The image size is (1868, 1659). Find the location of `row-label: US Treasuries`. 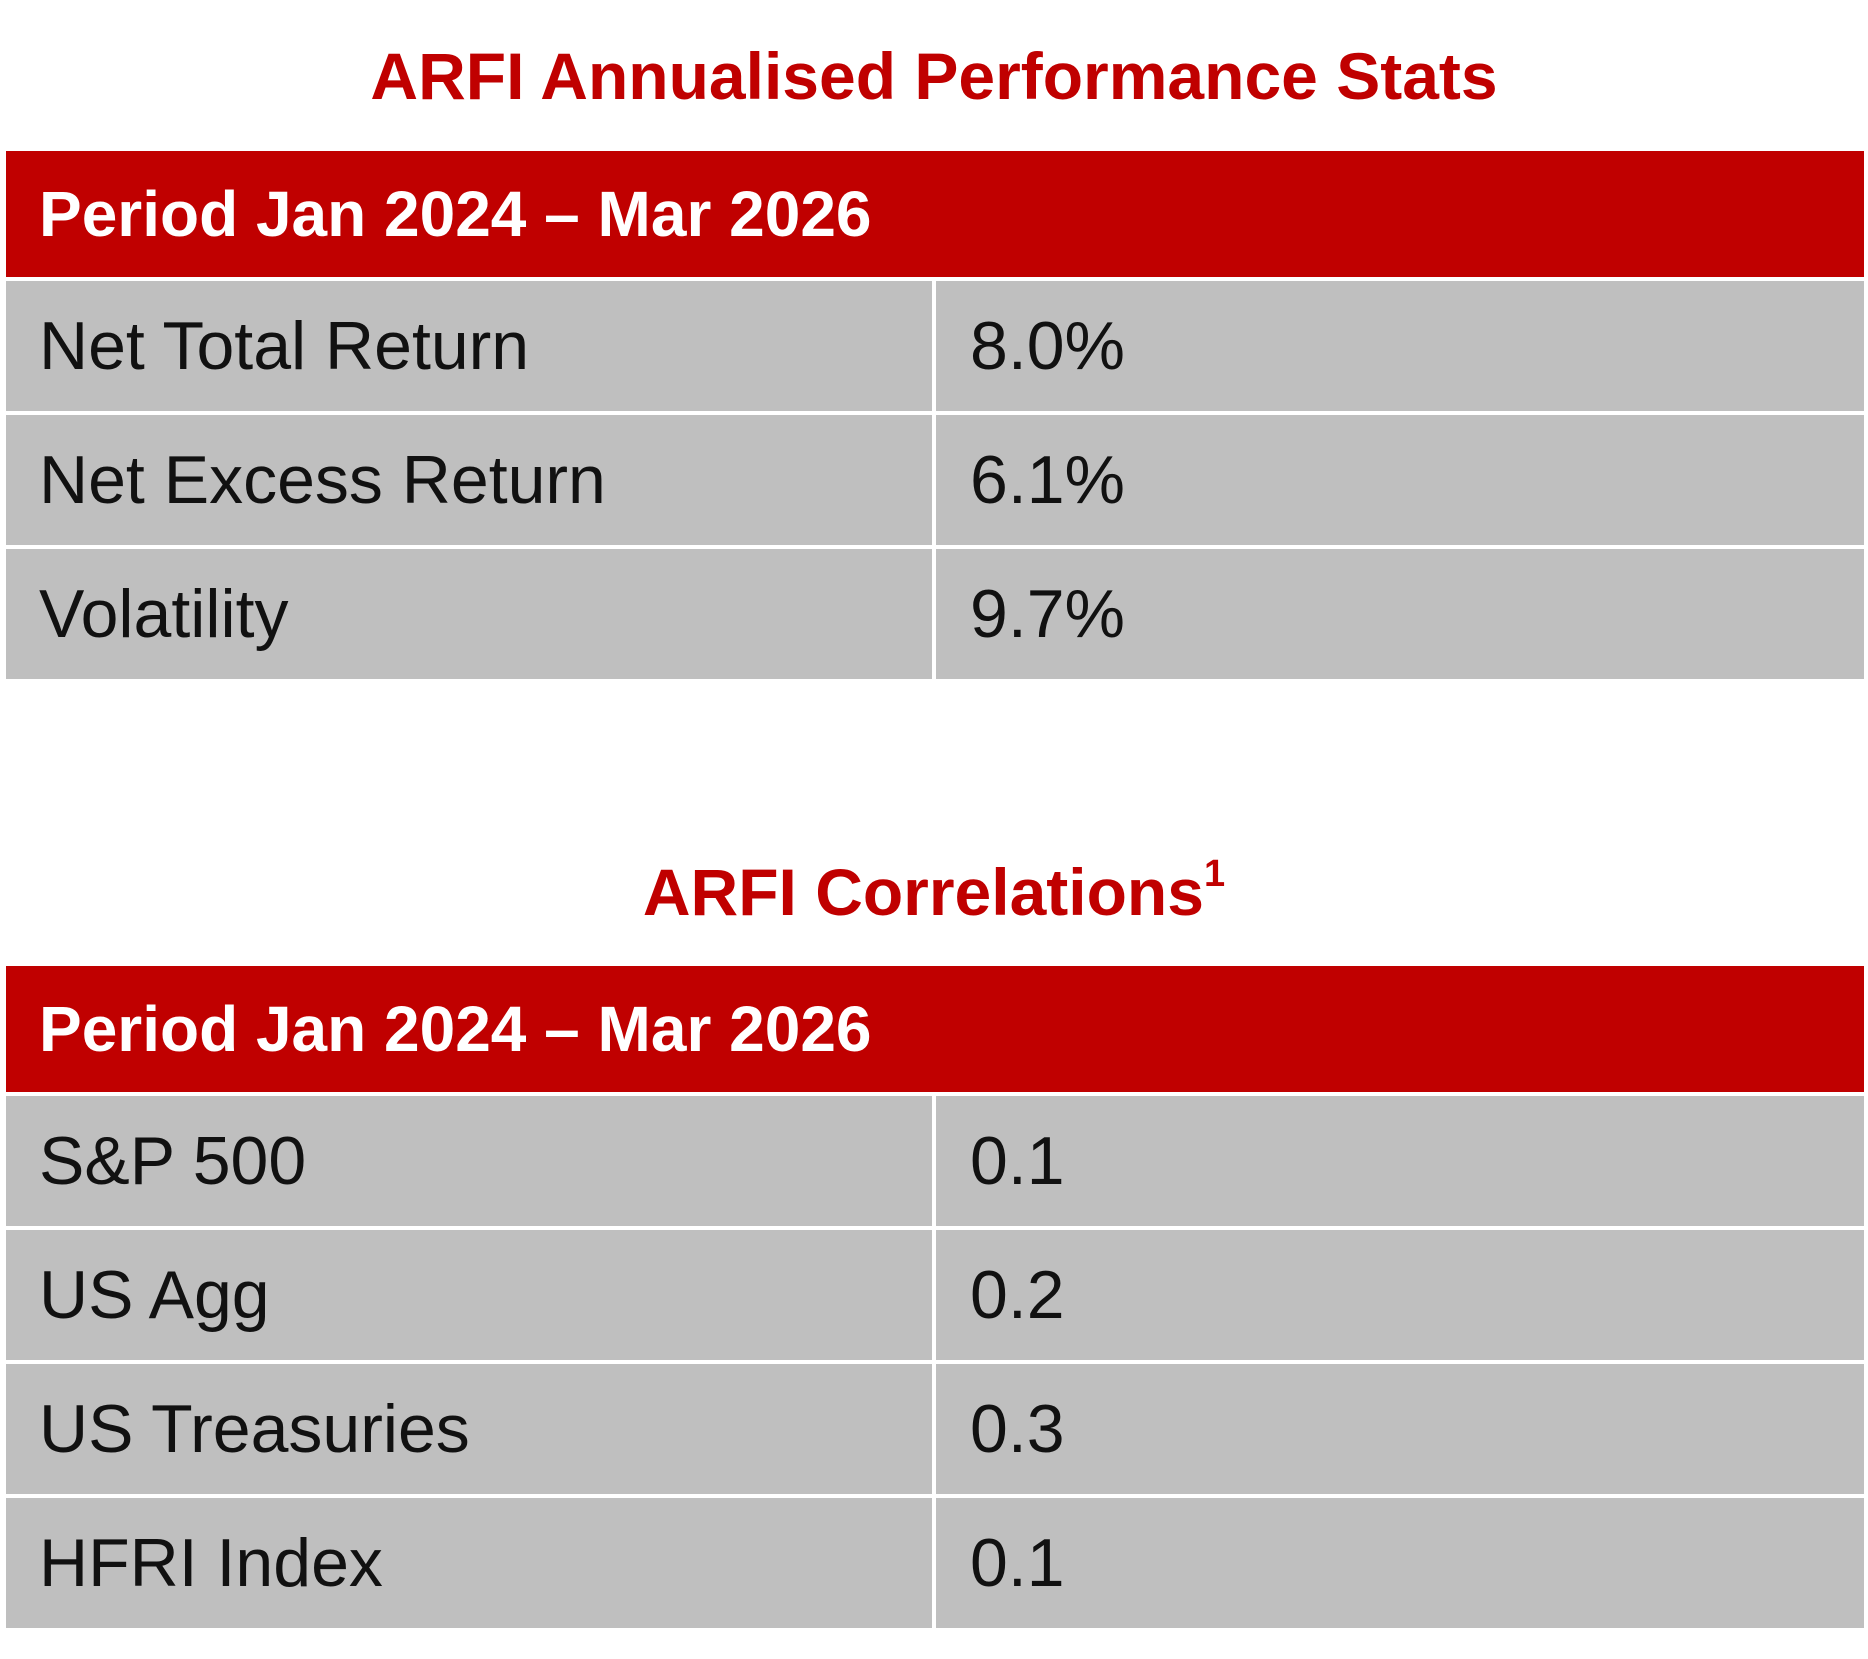

row-label: US Treasuries is located at coordinates (469, 1429).